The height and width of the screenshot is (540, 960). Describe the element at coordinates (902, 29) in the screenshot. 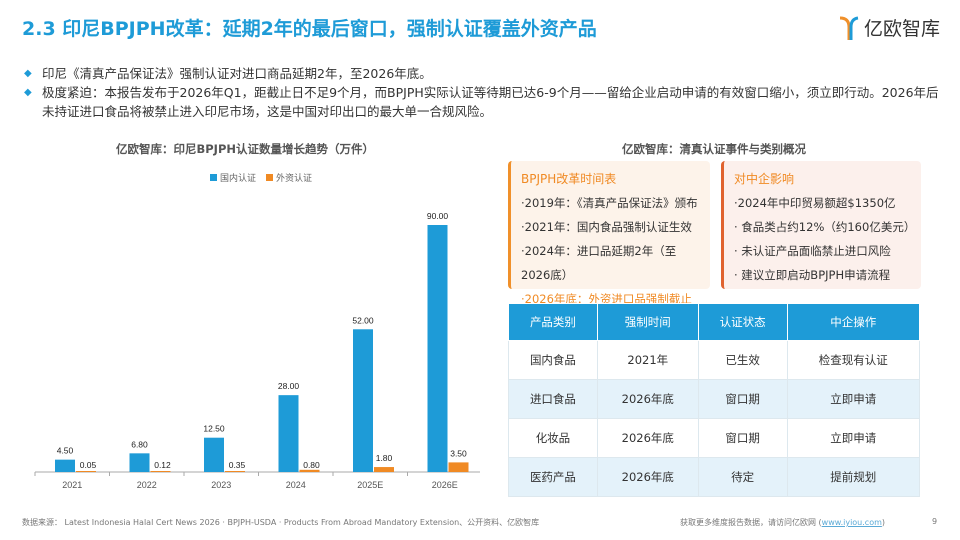

I see `logo-text: 亿欧智库` at that location.